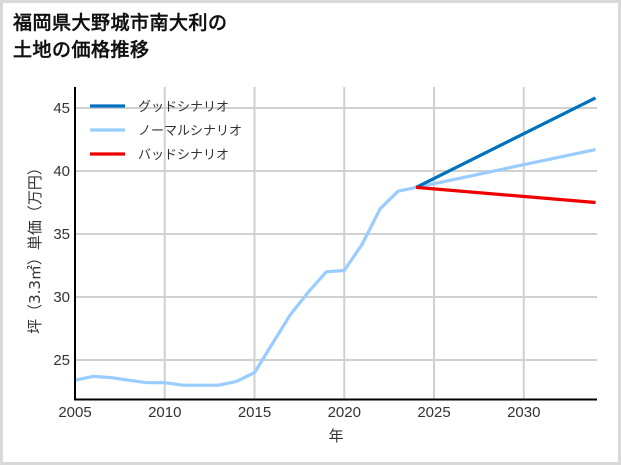 The image size is (621, 465). I want to click on x-tick-label: 2025, so click(433, 412).